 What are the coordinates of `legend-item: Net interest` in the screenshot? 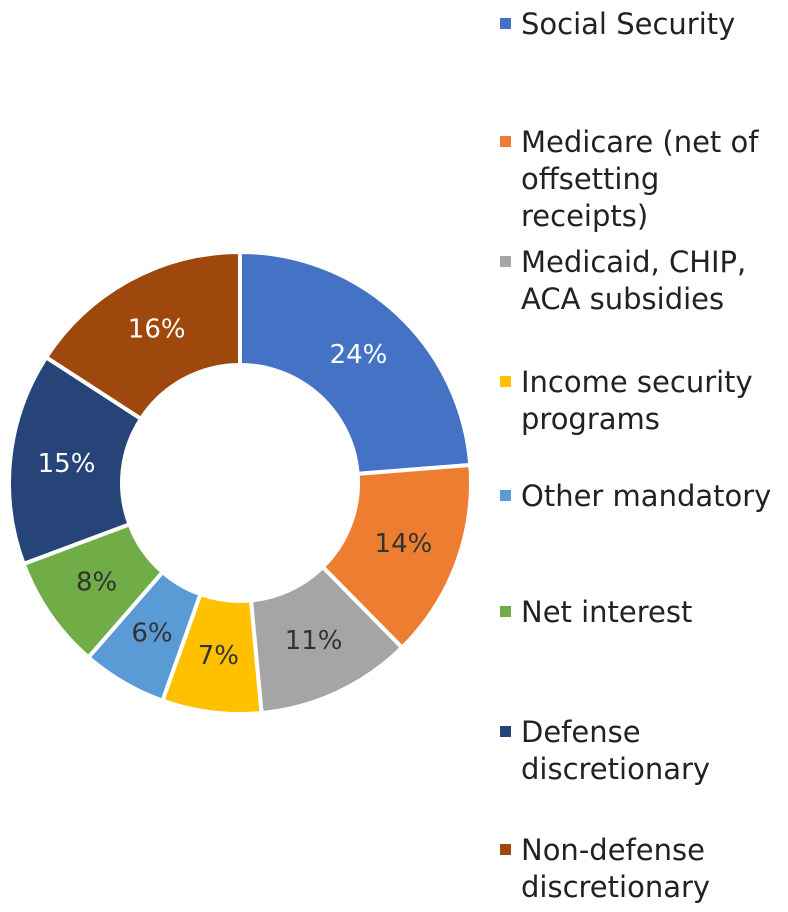 It's located at (640, 612).